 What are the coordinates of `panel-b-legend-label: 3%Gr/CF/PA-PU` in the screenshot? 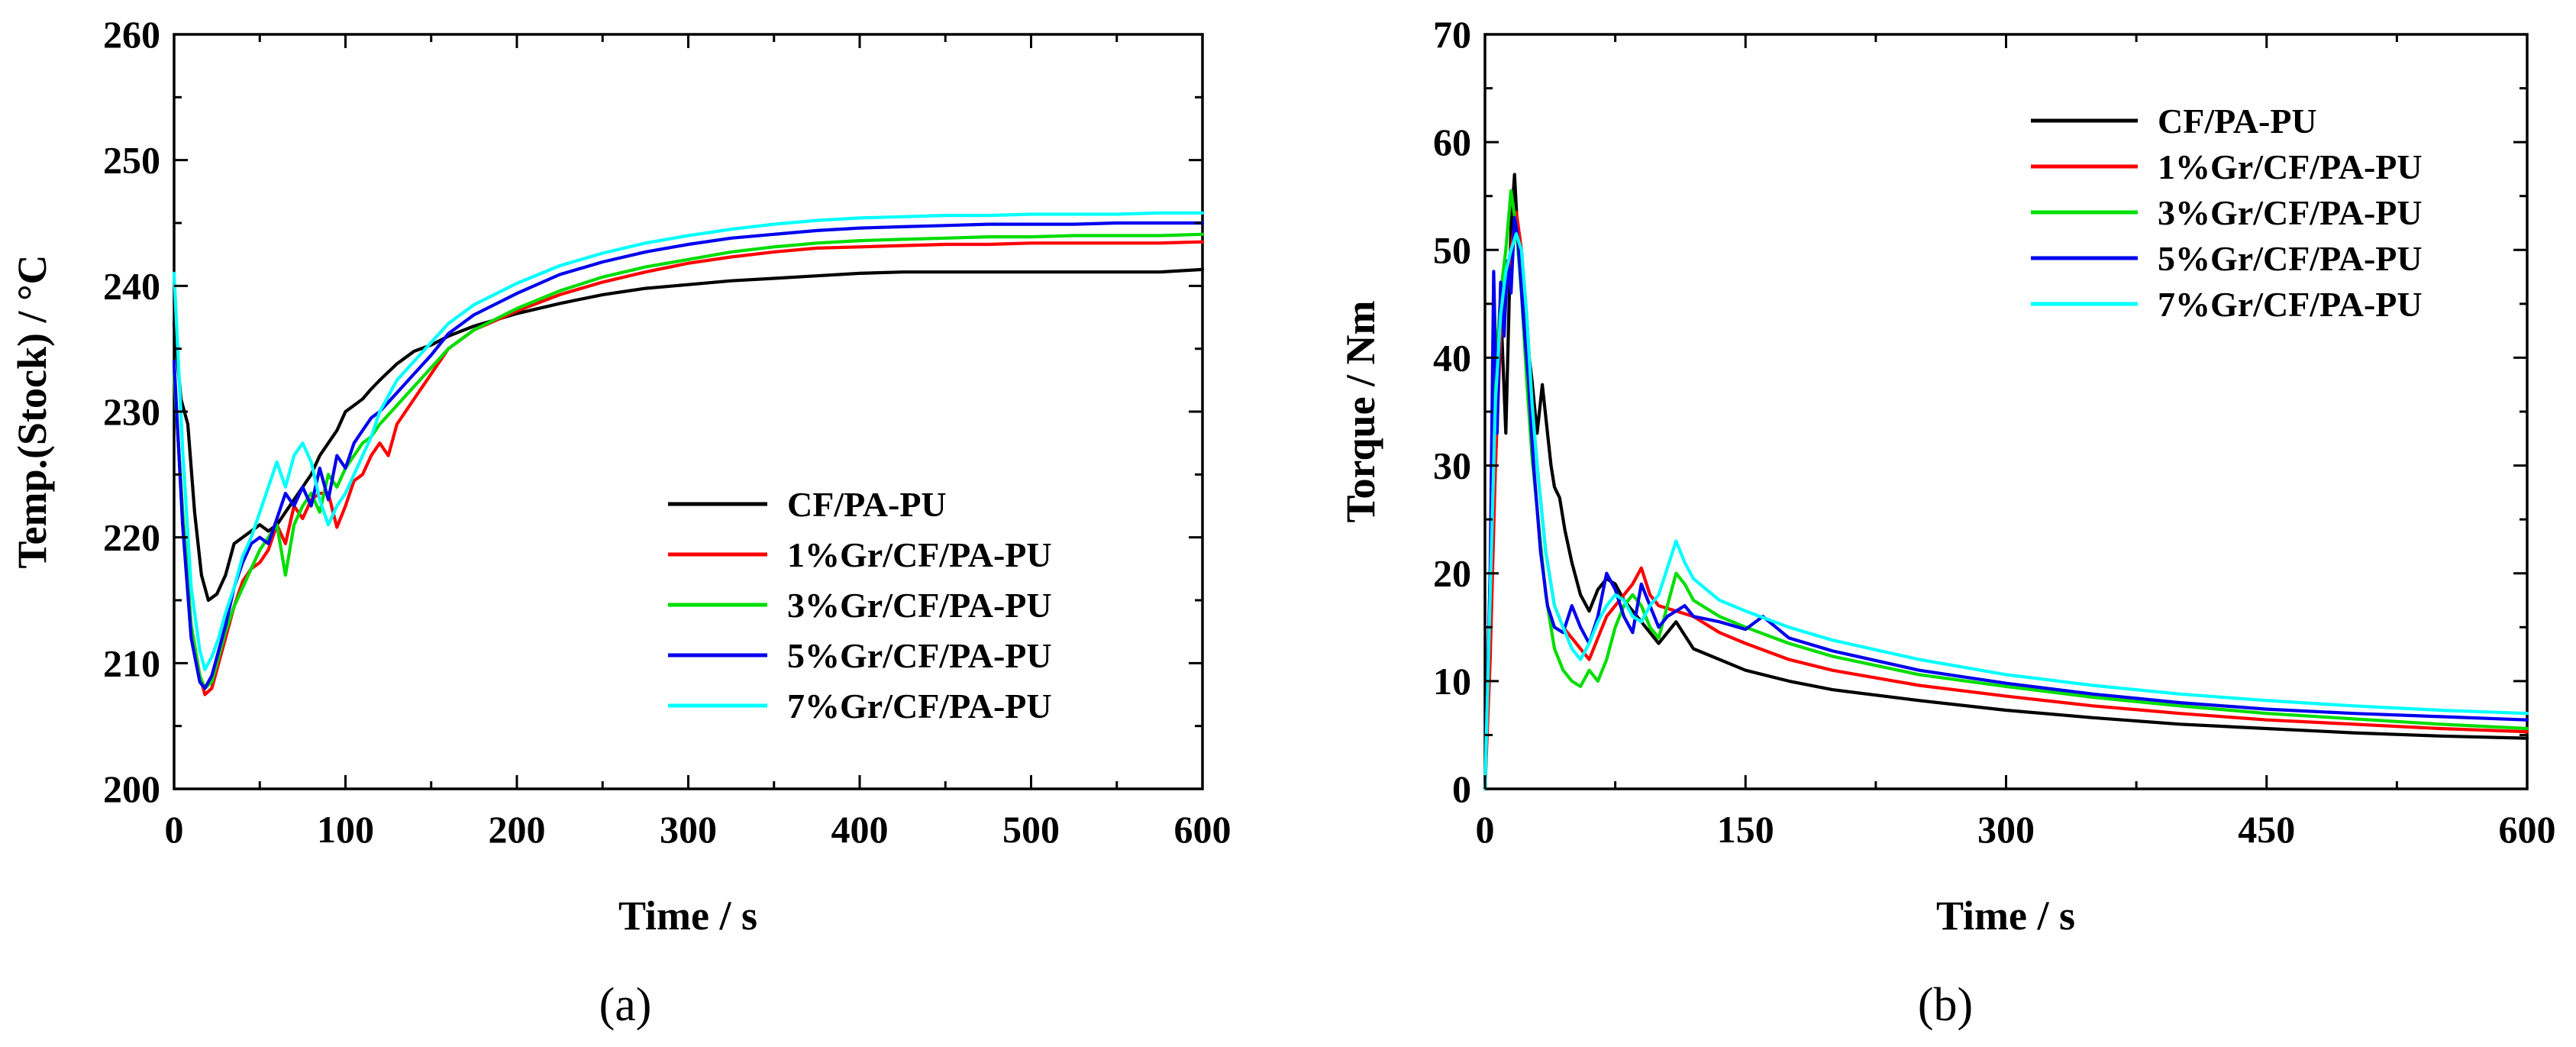 It's located at (2290, 213).